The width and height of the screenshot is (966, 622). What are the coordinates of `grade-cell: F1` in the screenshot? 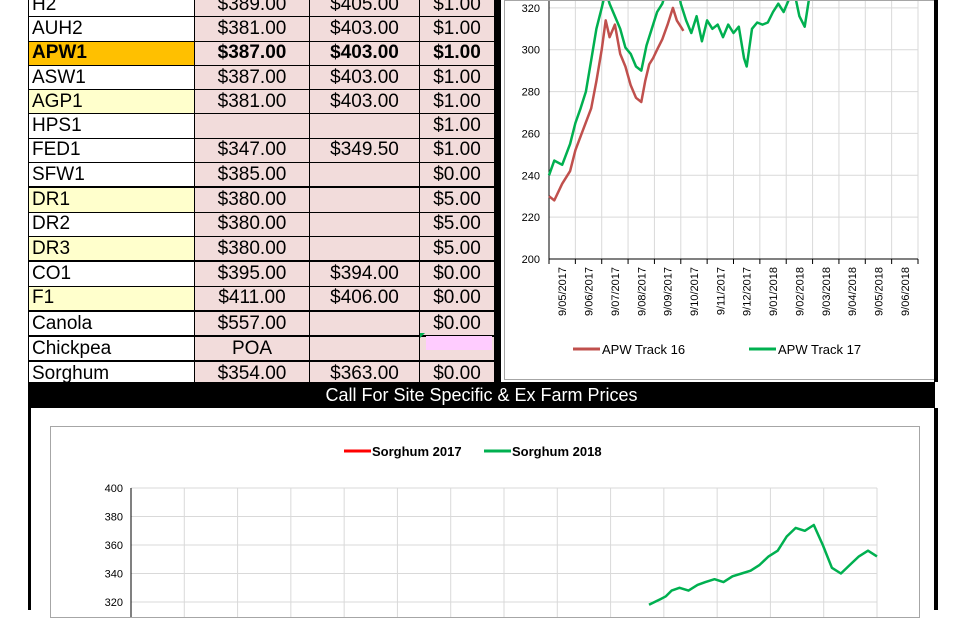 It's located at (111, 298).